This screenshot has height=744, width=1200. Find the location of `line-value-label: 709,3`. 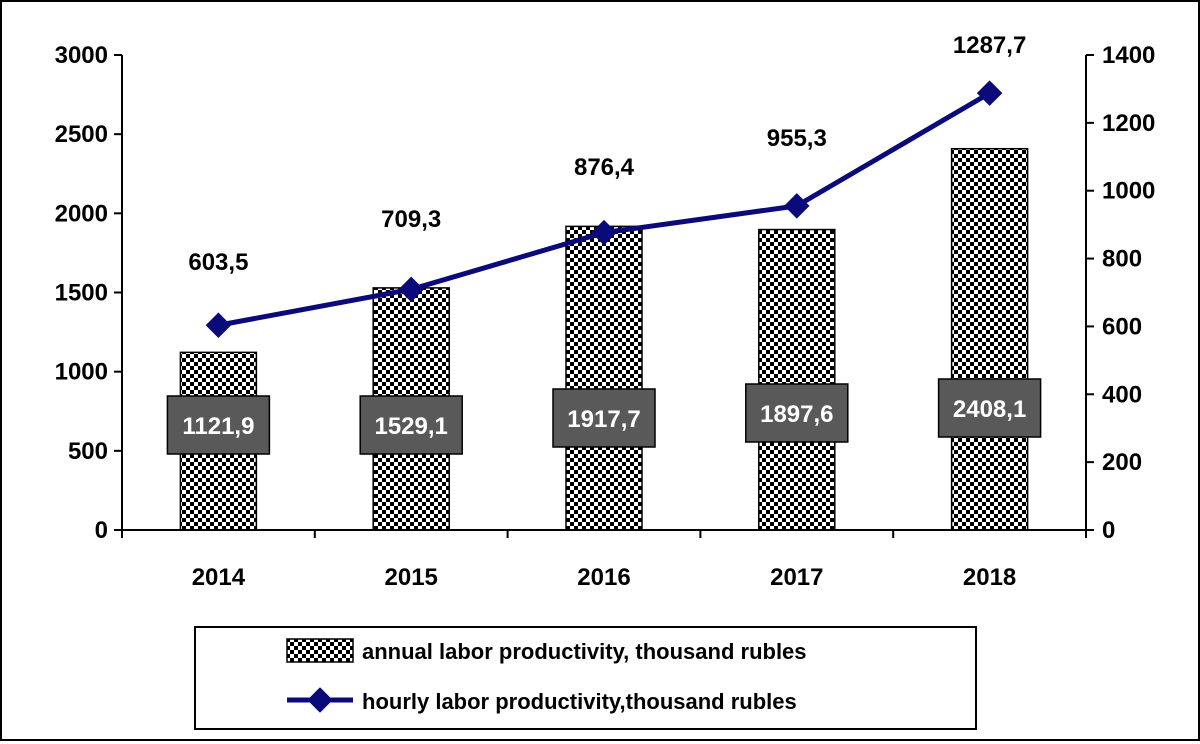

line-value-label: 709,3 is located at coordinates (411, 219).